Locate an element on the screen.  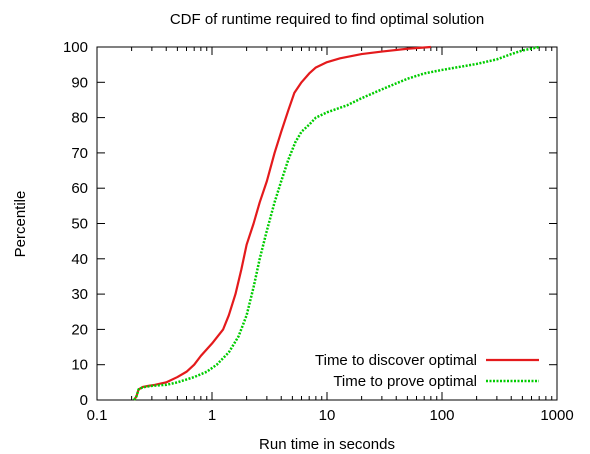
y-tick-label: 0 is located at coordinates (84, 400).